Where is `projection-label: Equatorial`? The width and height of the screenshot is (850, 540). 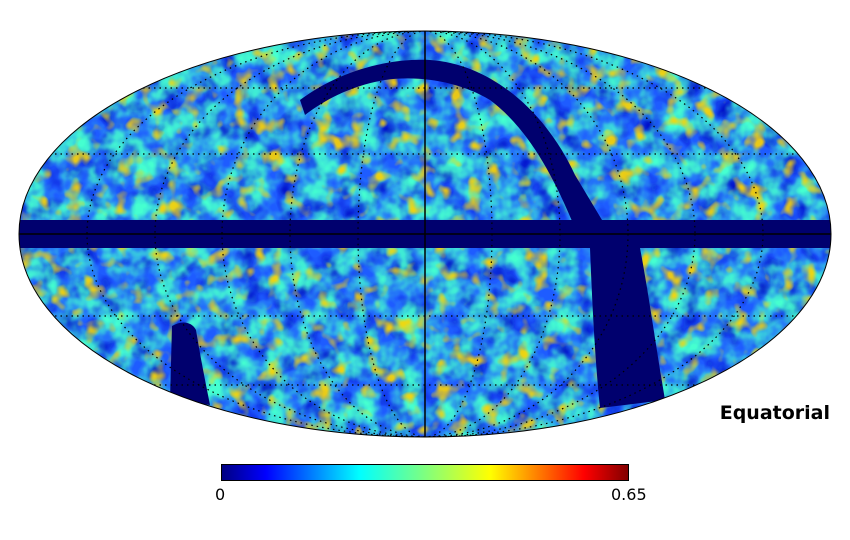
projection-label: Equatorial is located at coordinates (774, 413).